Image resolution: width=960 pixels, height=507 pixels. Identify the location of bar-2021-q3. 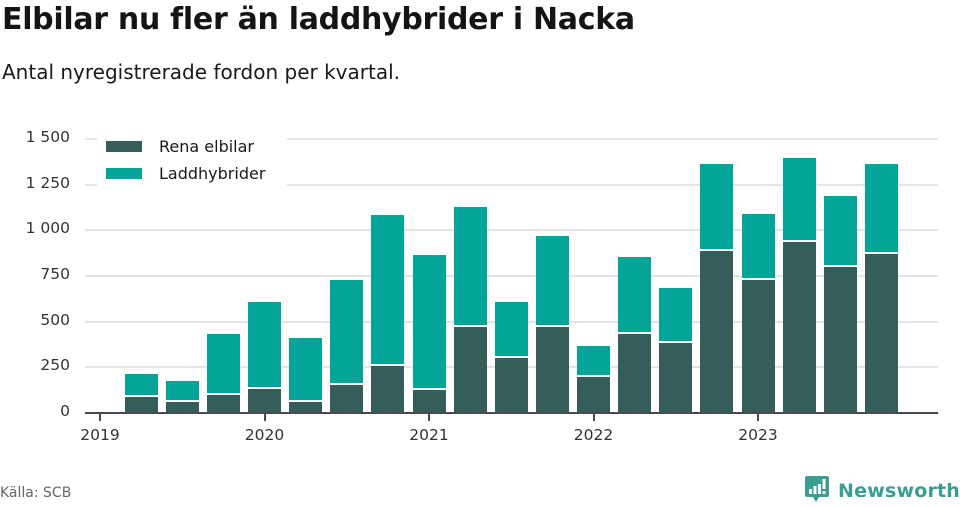
(511, 357).